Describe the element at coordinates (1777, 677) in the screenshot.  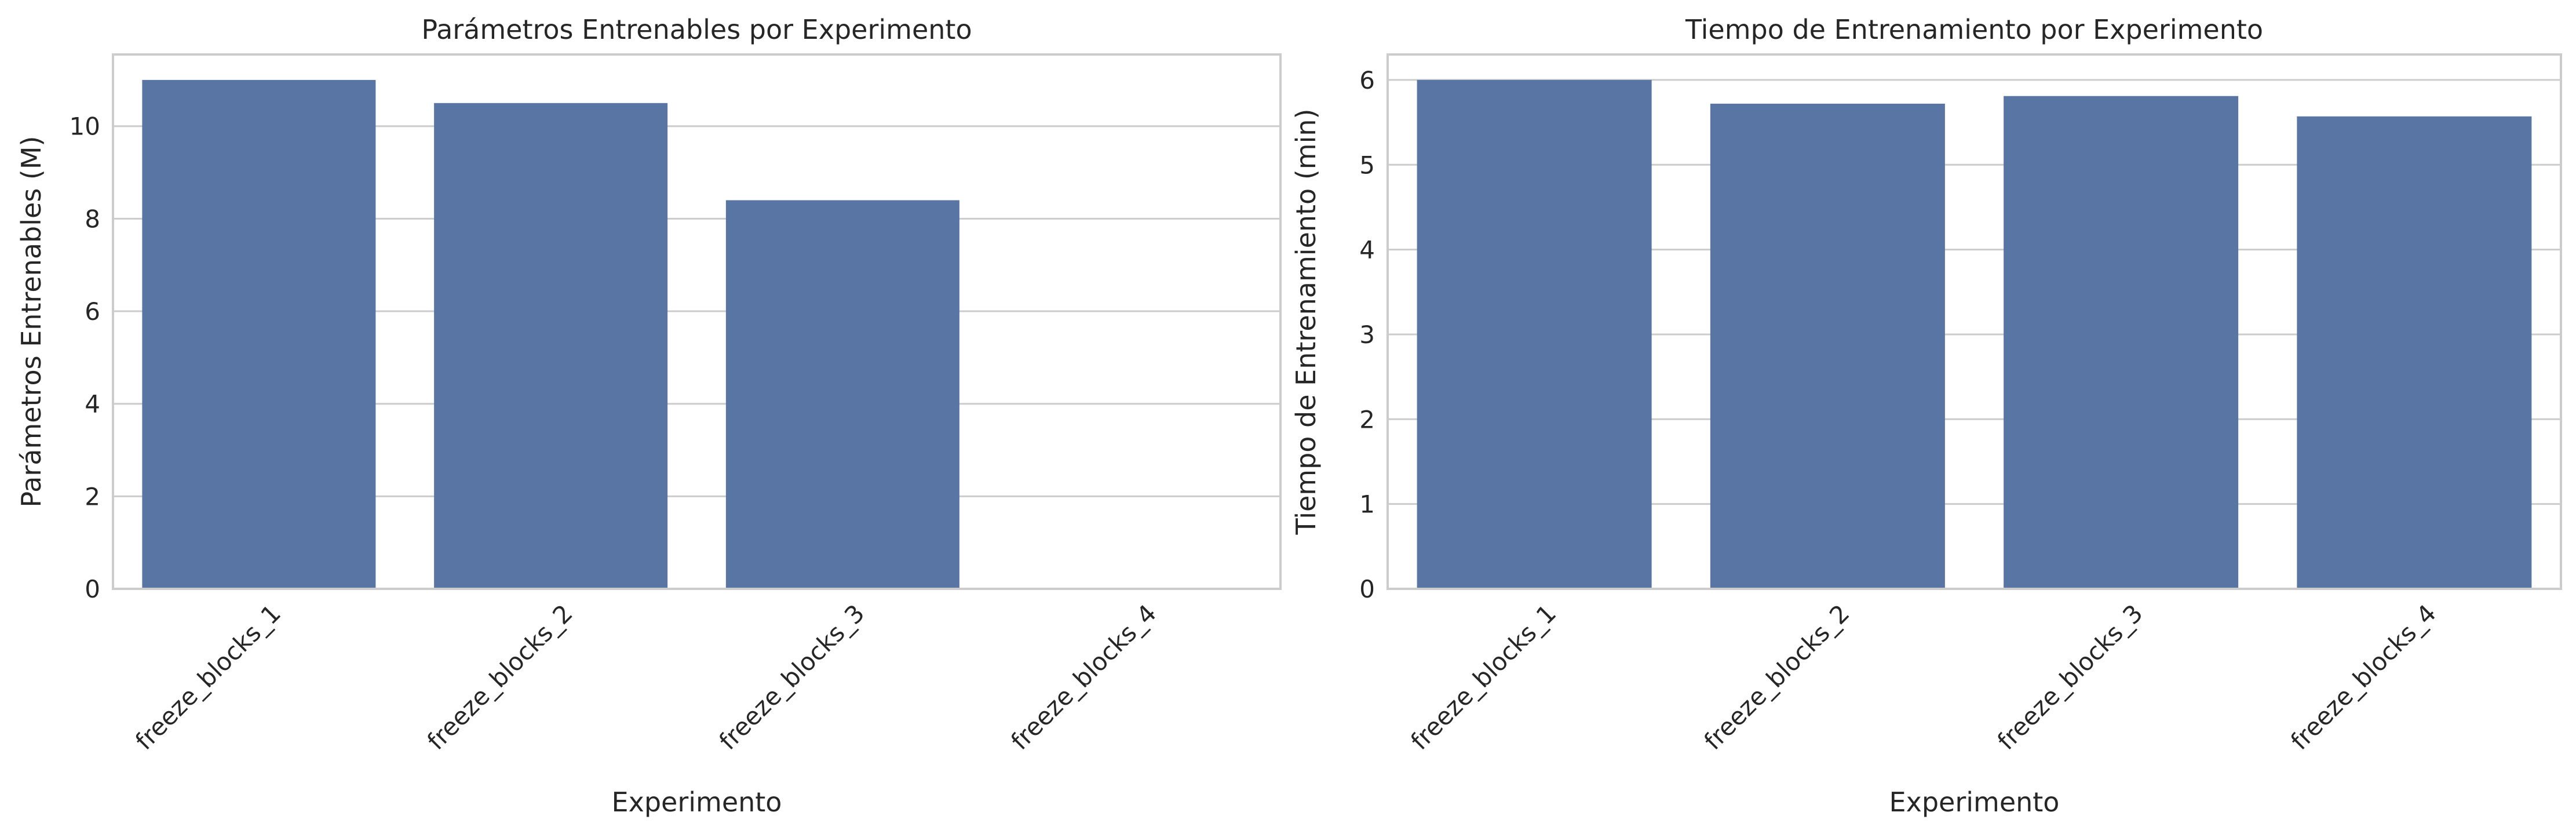
I see `right-x-tick-label: freeze_blocks_2` at that location.